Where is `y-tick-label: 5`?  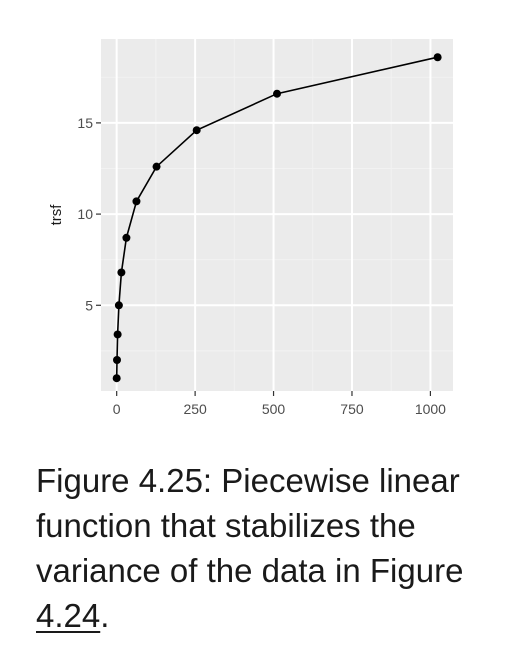
y-tick-label: 5 is located at coordinates (89, 305).